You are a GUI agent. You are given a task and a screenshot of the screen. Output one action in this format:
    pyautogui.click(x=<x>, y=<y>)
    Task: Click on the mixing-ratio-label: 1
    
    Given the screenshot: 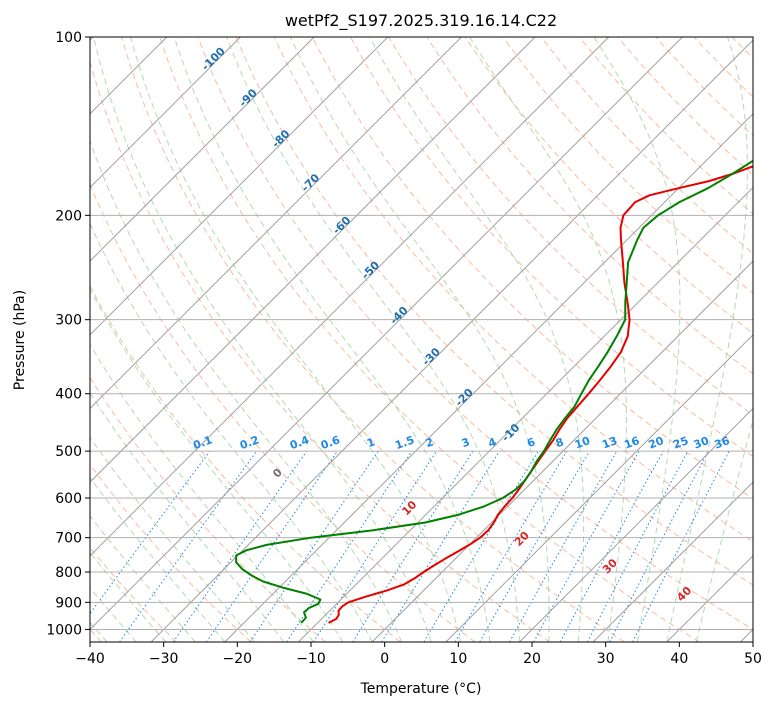 What is the action you would take?
    pyautogui.click(x=371, y=442)
    